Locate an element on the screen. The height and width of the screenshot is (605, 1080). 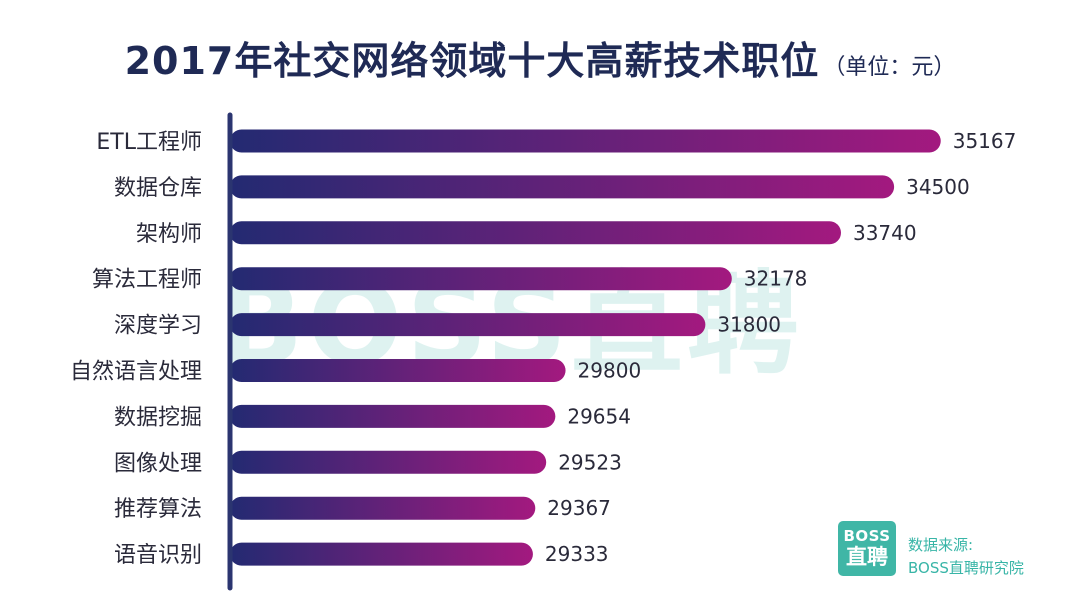
value-label: 32178 is located at coordinates (776, 279).